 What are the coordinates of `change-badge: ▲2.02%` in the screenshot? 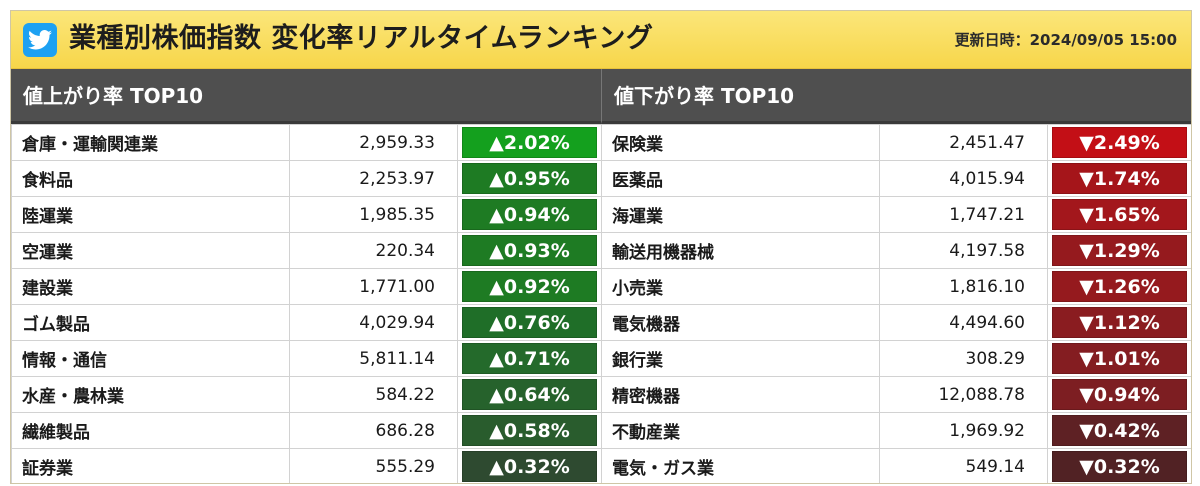 It's located at (529, 142).